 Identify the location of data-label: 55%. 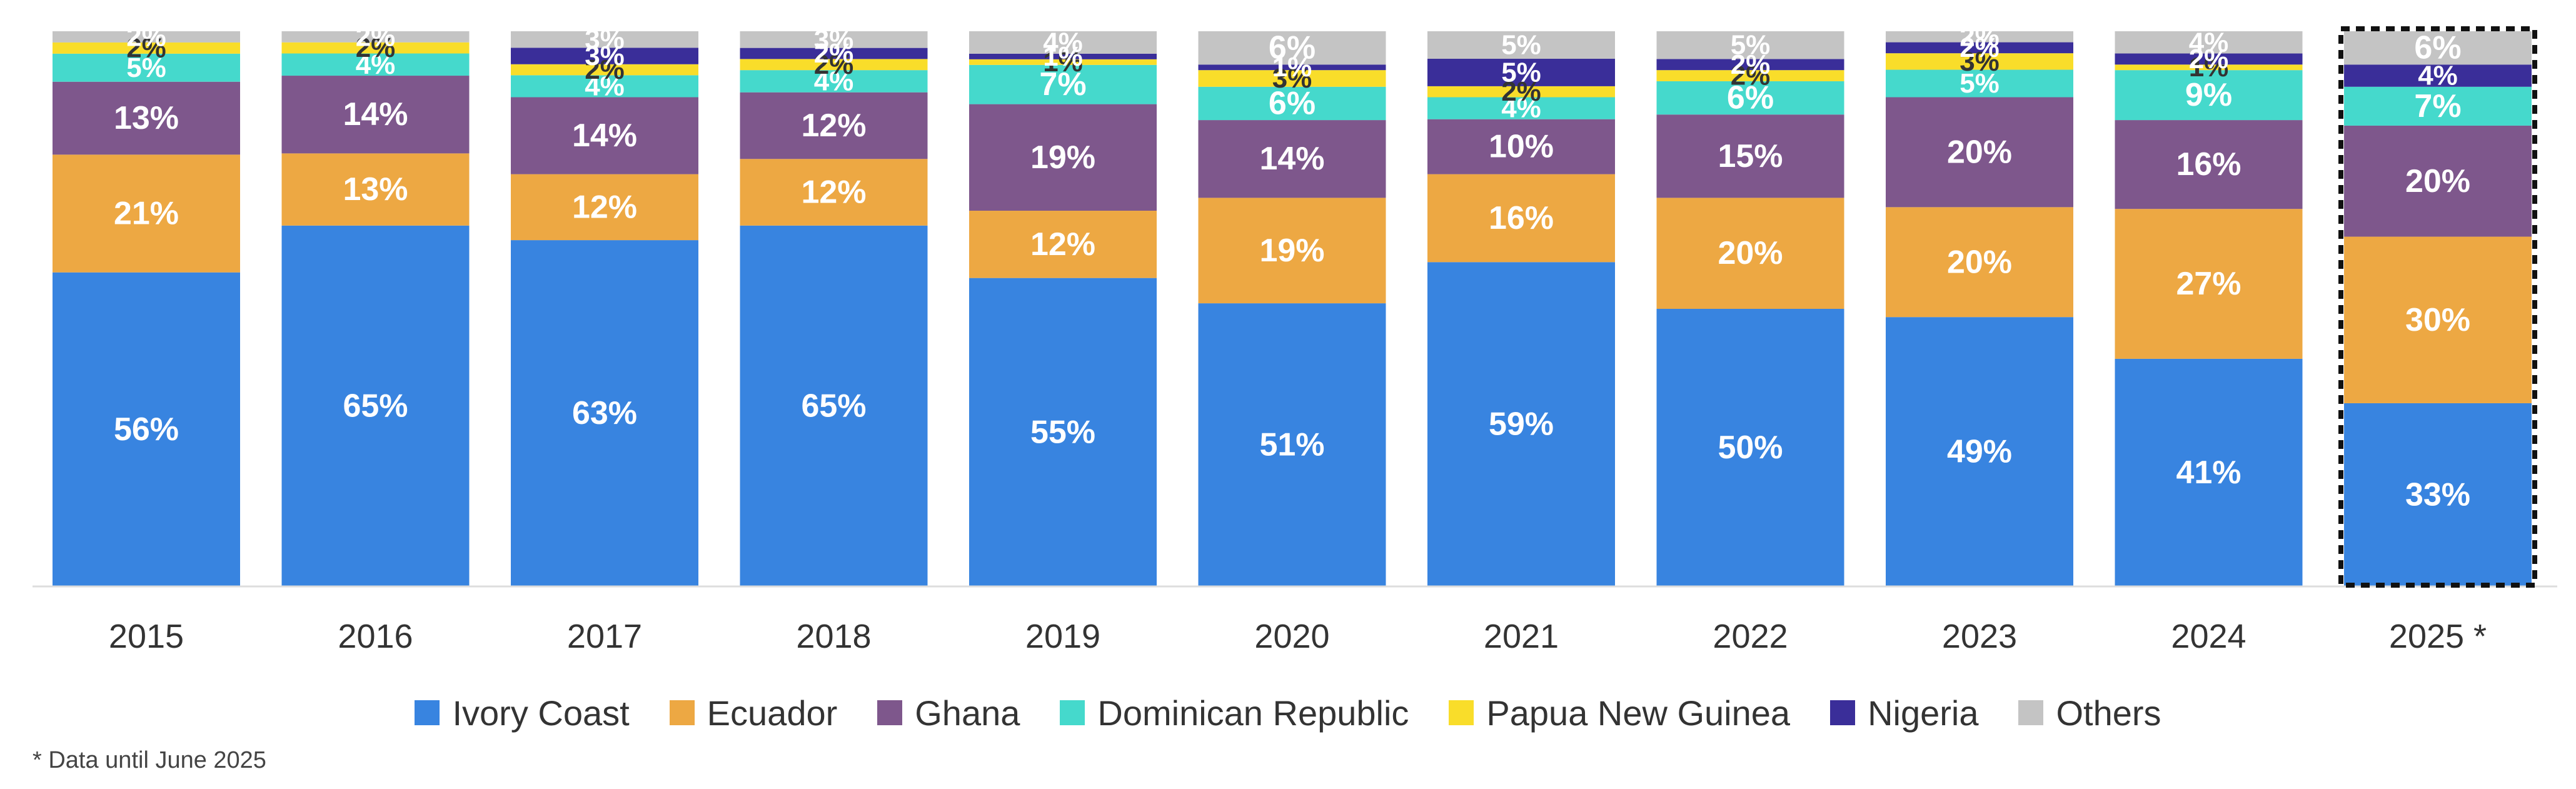
(1062, 432).